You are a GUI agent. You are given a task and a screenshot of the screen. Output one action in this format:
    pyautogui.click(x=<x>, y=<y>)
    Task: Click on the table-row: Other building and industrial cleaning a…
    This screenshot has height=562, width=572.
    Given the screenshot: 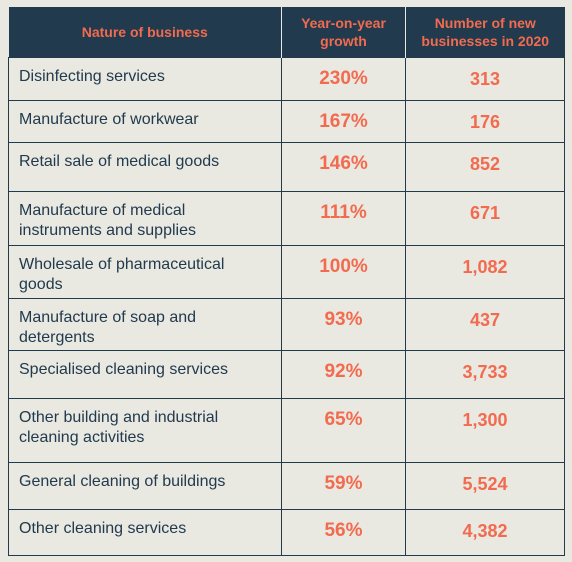 What is the action you would take?
    pyautogui.click(x=286, y=430)
    